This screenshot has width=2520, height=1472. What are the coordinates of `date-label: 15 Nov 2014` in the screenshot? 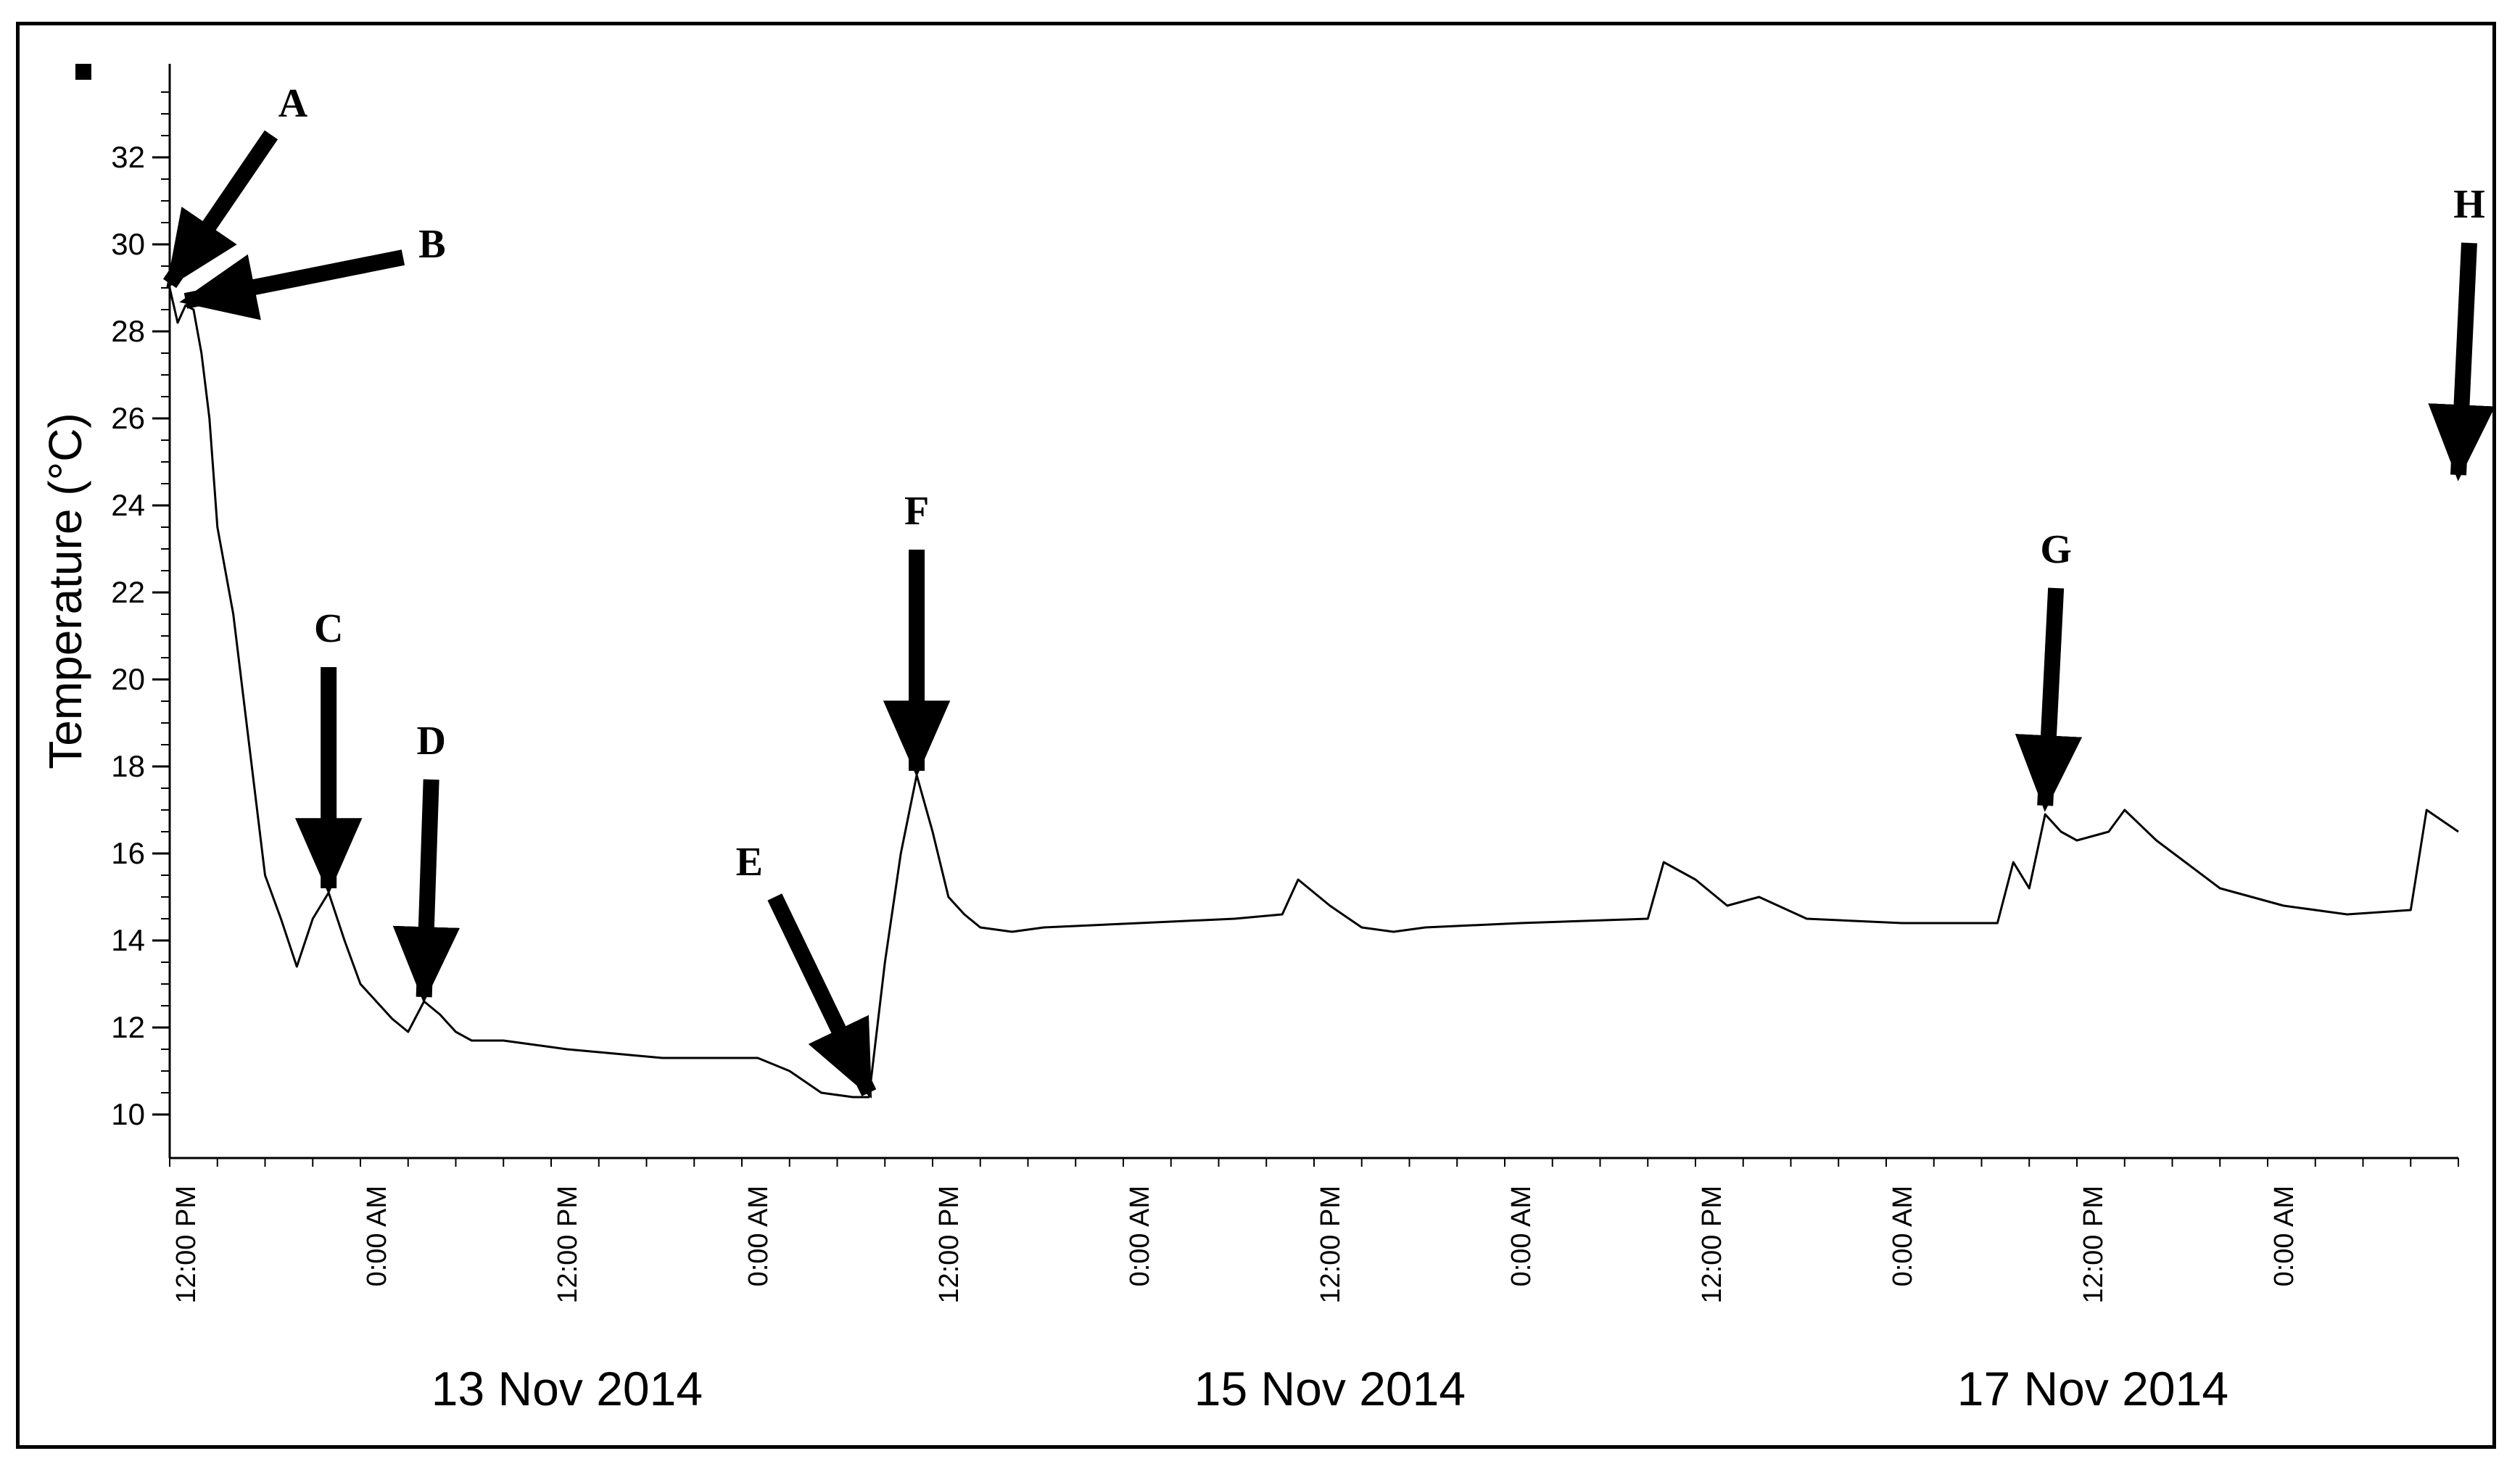 It's located at (1330, 1388).